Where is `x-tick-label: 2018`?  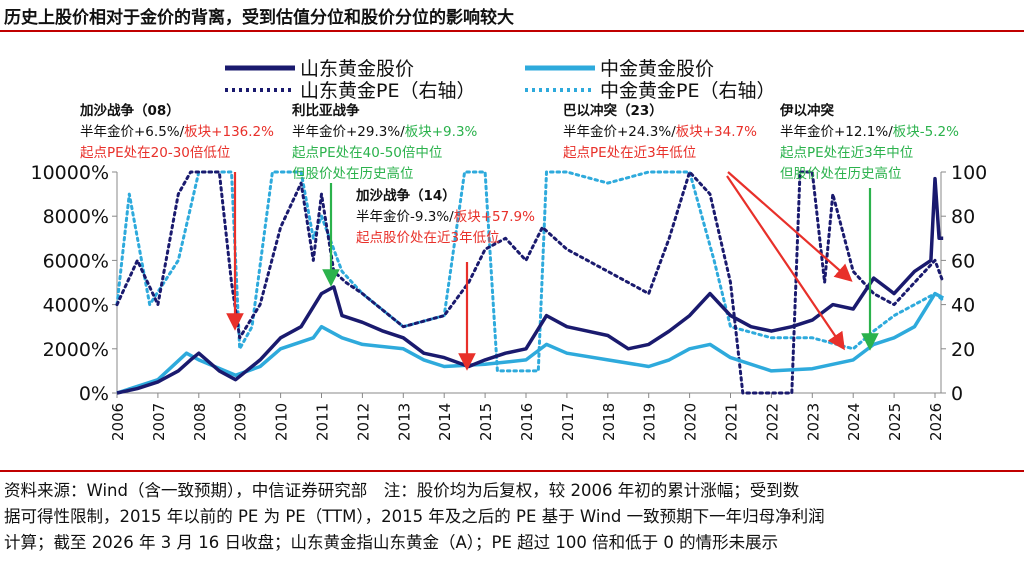 x-tick-label: 2018 is located at coordinates (609, 422).